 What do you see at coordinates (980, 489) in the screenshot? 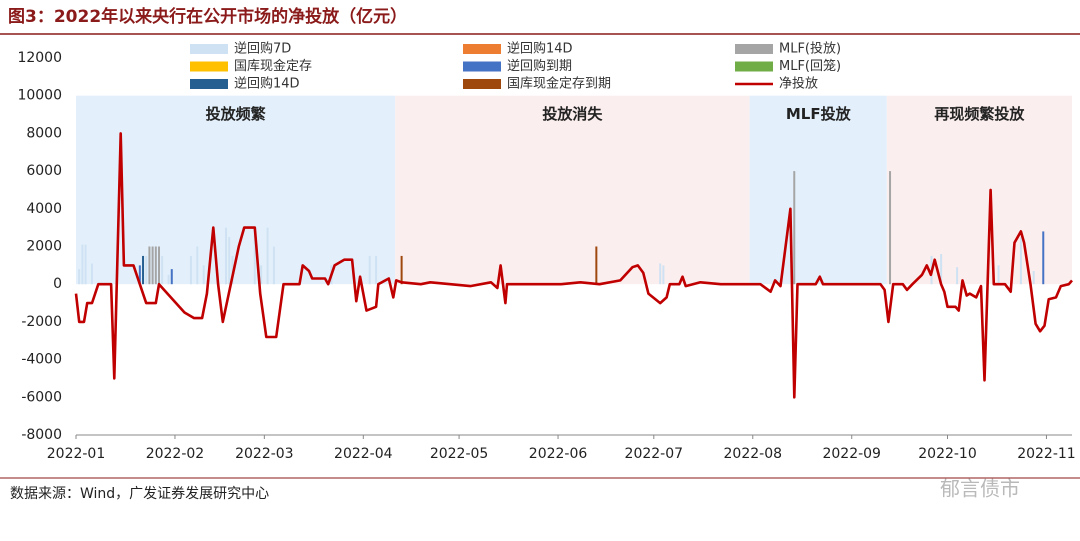
I see `watermark: 郁言债市` at bounding box center [980, 489].